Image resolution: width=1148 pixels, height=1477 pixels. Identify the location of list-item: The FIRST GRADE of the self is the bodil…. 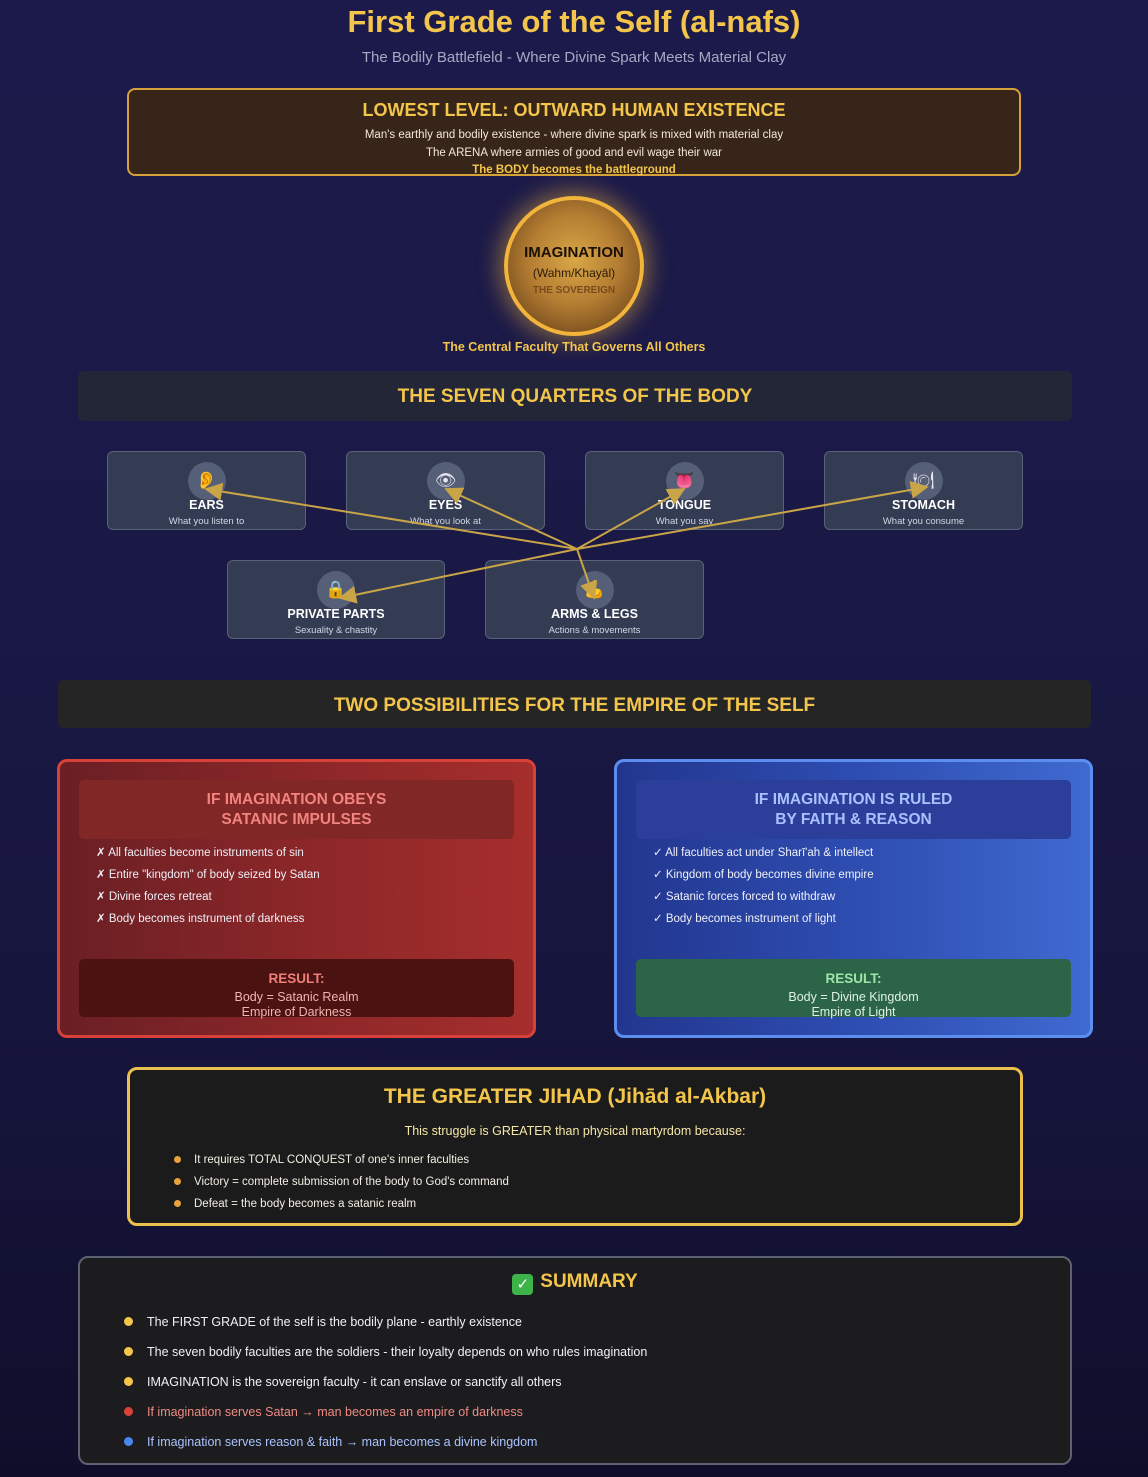
(385, 1327).